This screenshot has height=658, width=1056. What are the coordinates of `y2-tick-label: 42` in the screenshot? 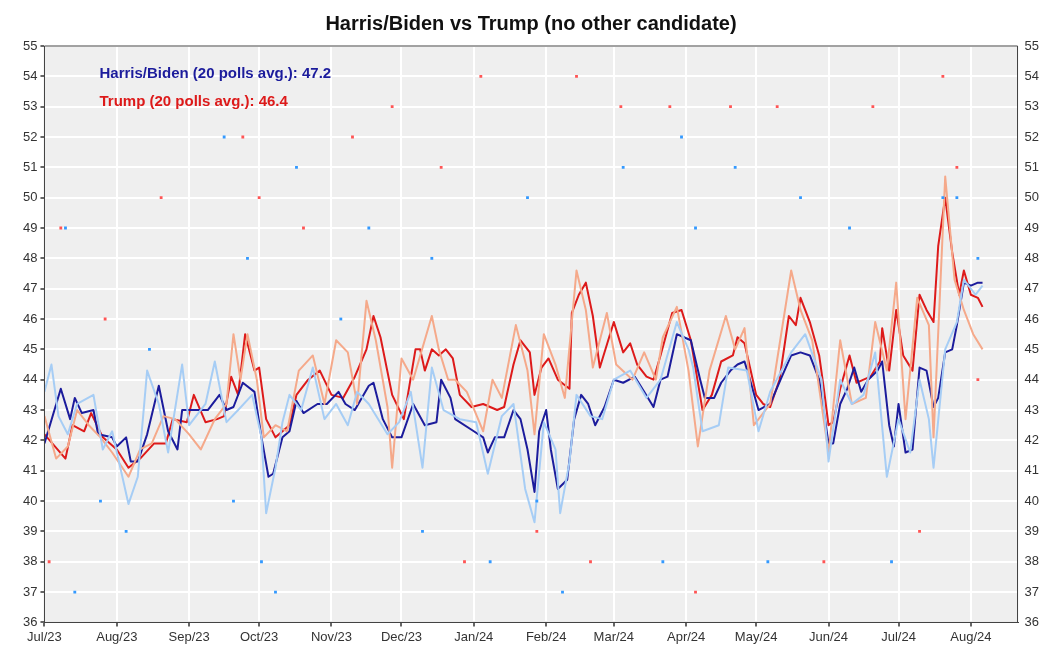 It's located at (1032, 439).